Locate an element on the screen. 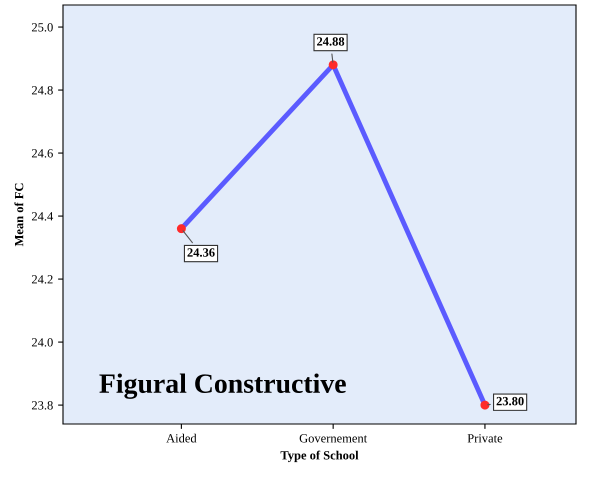 This screenshot has height=479, width=596. annotation: Figural Constructive is located at coordinates (222, 386).